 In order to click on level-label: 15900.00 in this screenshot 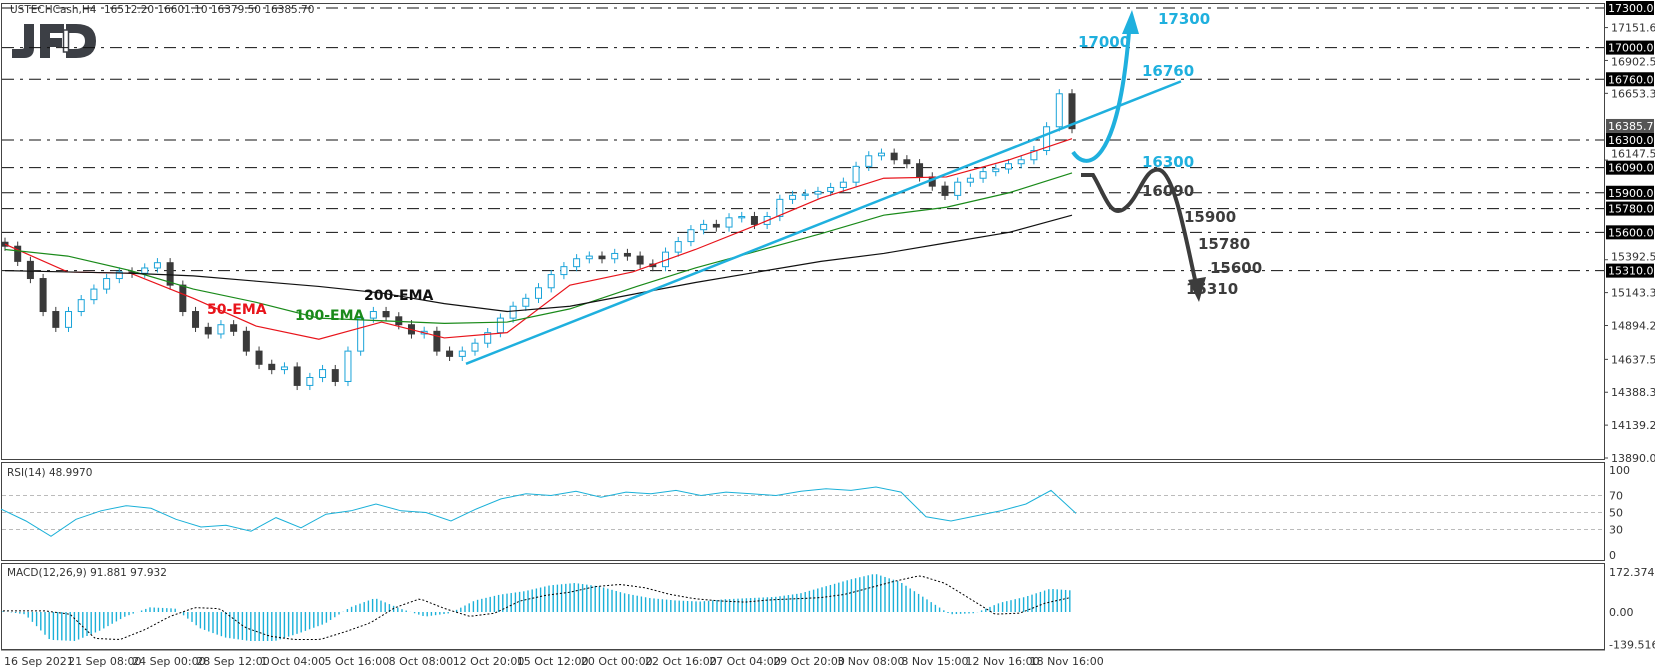, I will do `click(1631, 193)`.